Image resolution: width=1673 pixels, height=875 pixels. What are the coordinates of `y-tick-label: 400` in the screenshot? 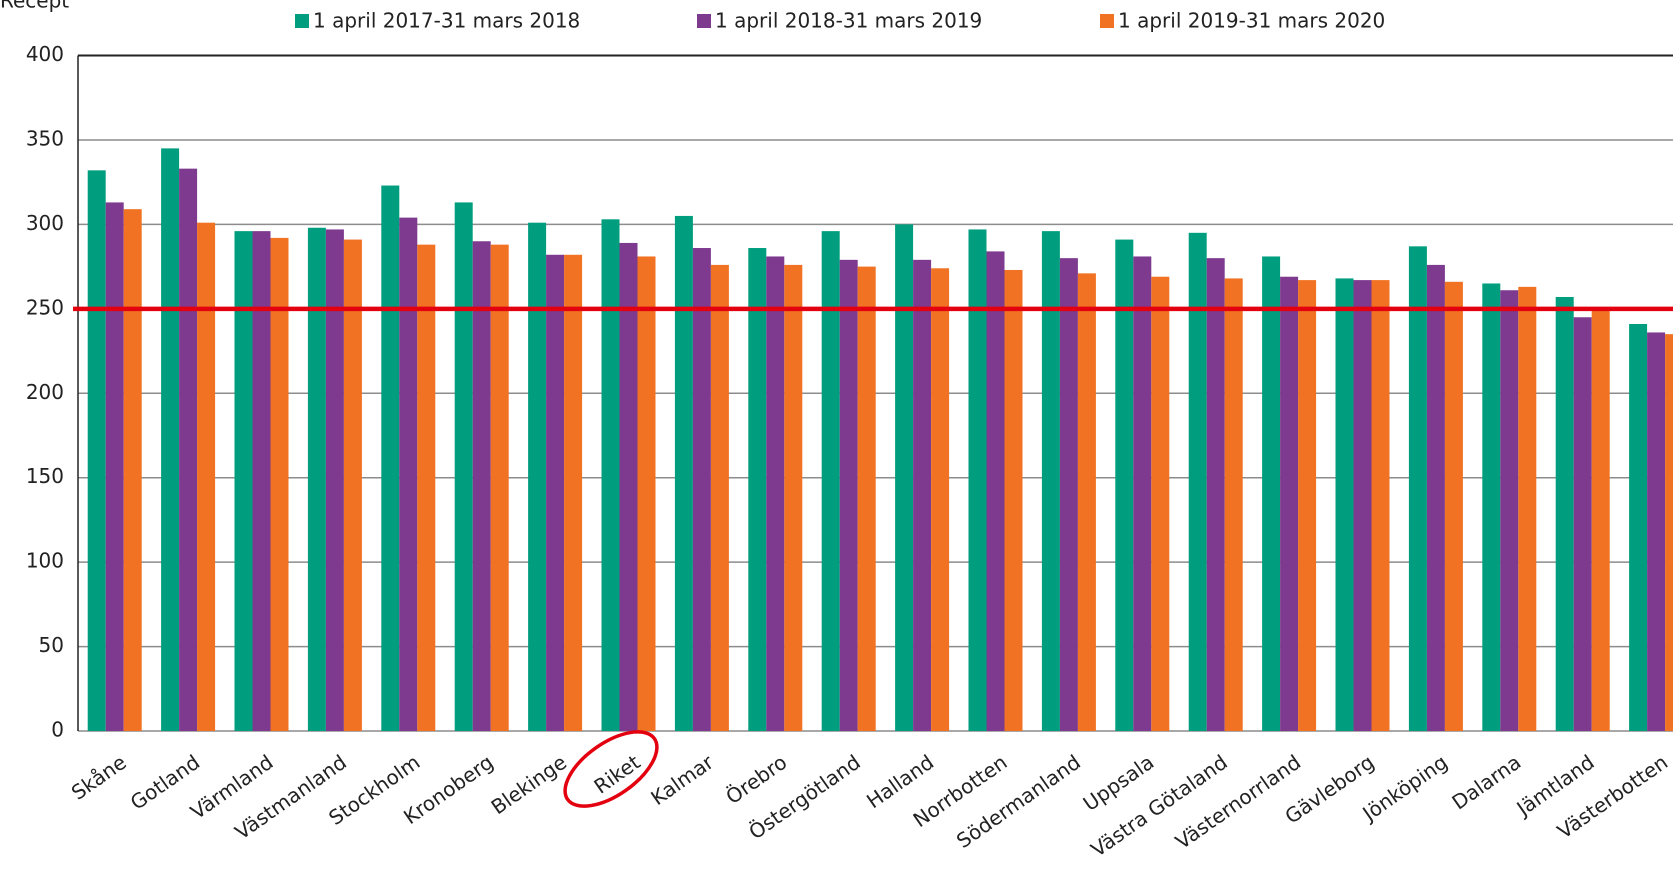 It's located at (45, 54).